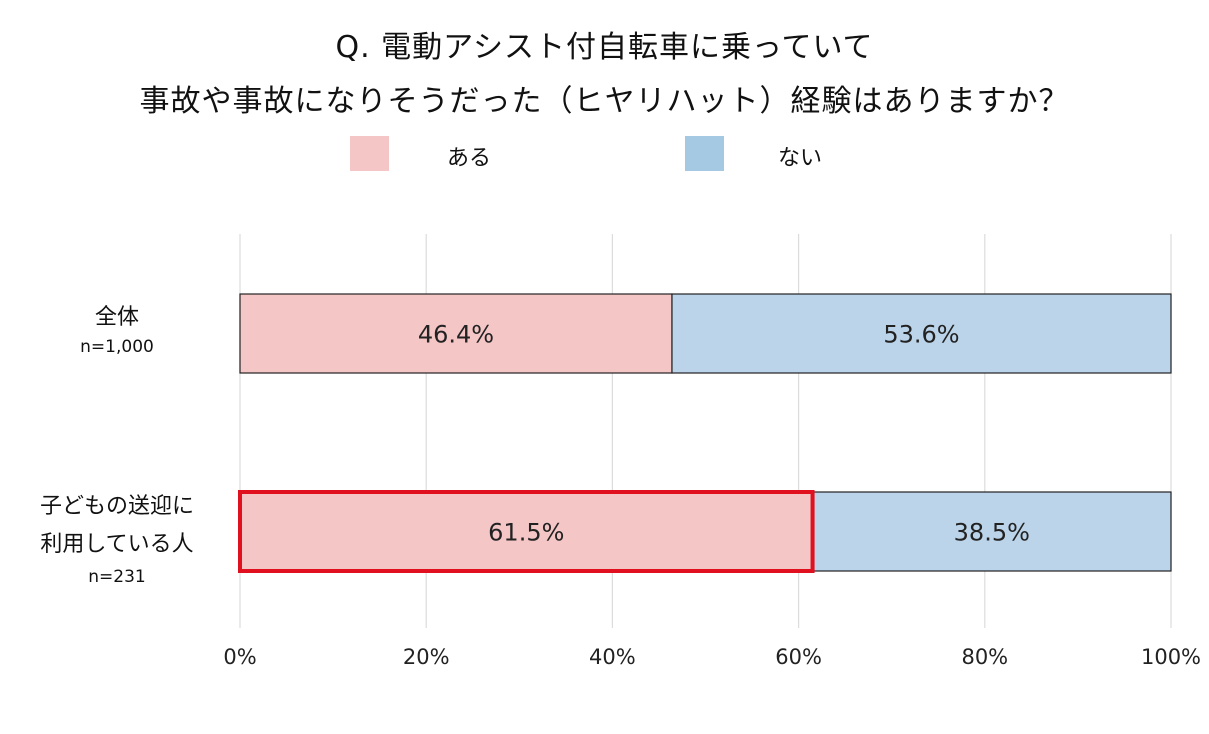 The width and height of the screenshot is (1209, 734). What do you see at coordinates (1171, 657) in the screenshot?
I see `x-tick-label: 100%` at bounding box center [1171, 657].